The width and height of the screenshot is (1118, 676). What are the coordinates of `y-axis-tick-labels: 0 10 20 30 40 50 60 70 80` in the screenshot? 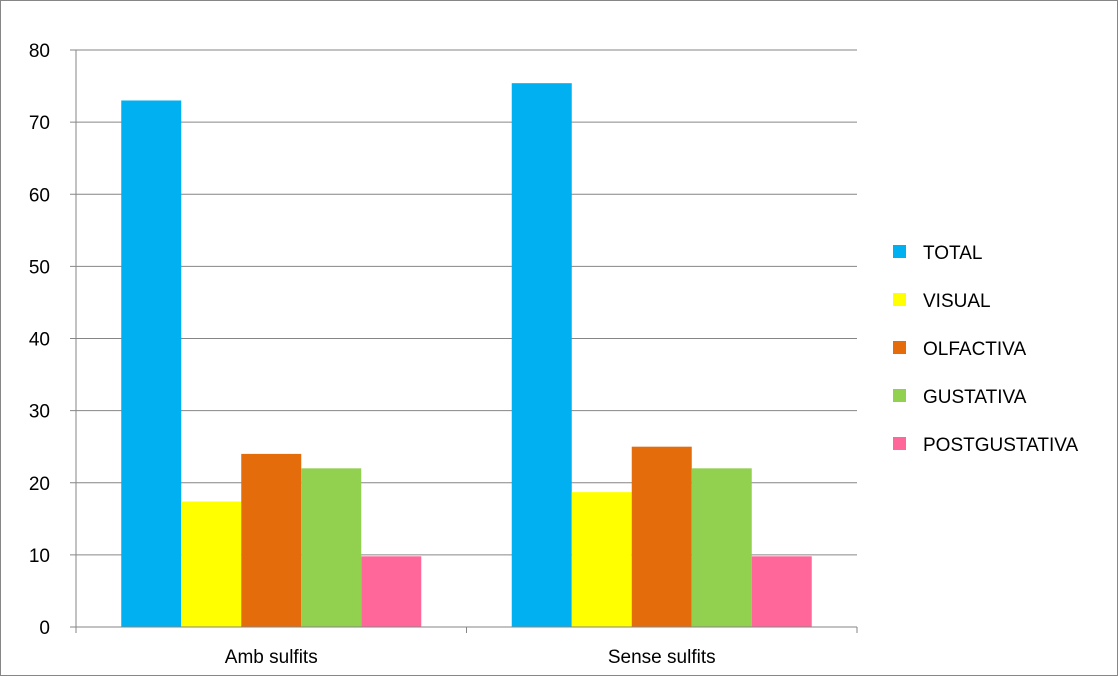 It's located at (39, 340).